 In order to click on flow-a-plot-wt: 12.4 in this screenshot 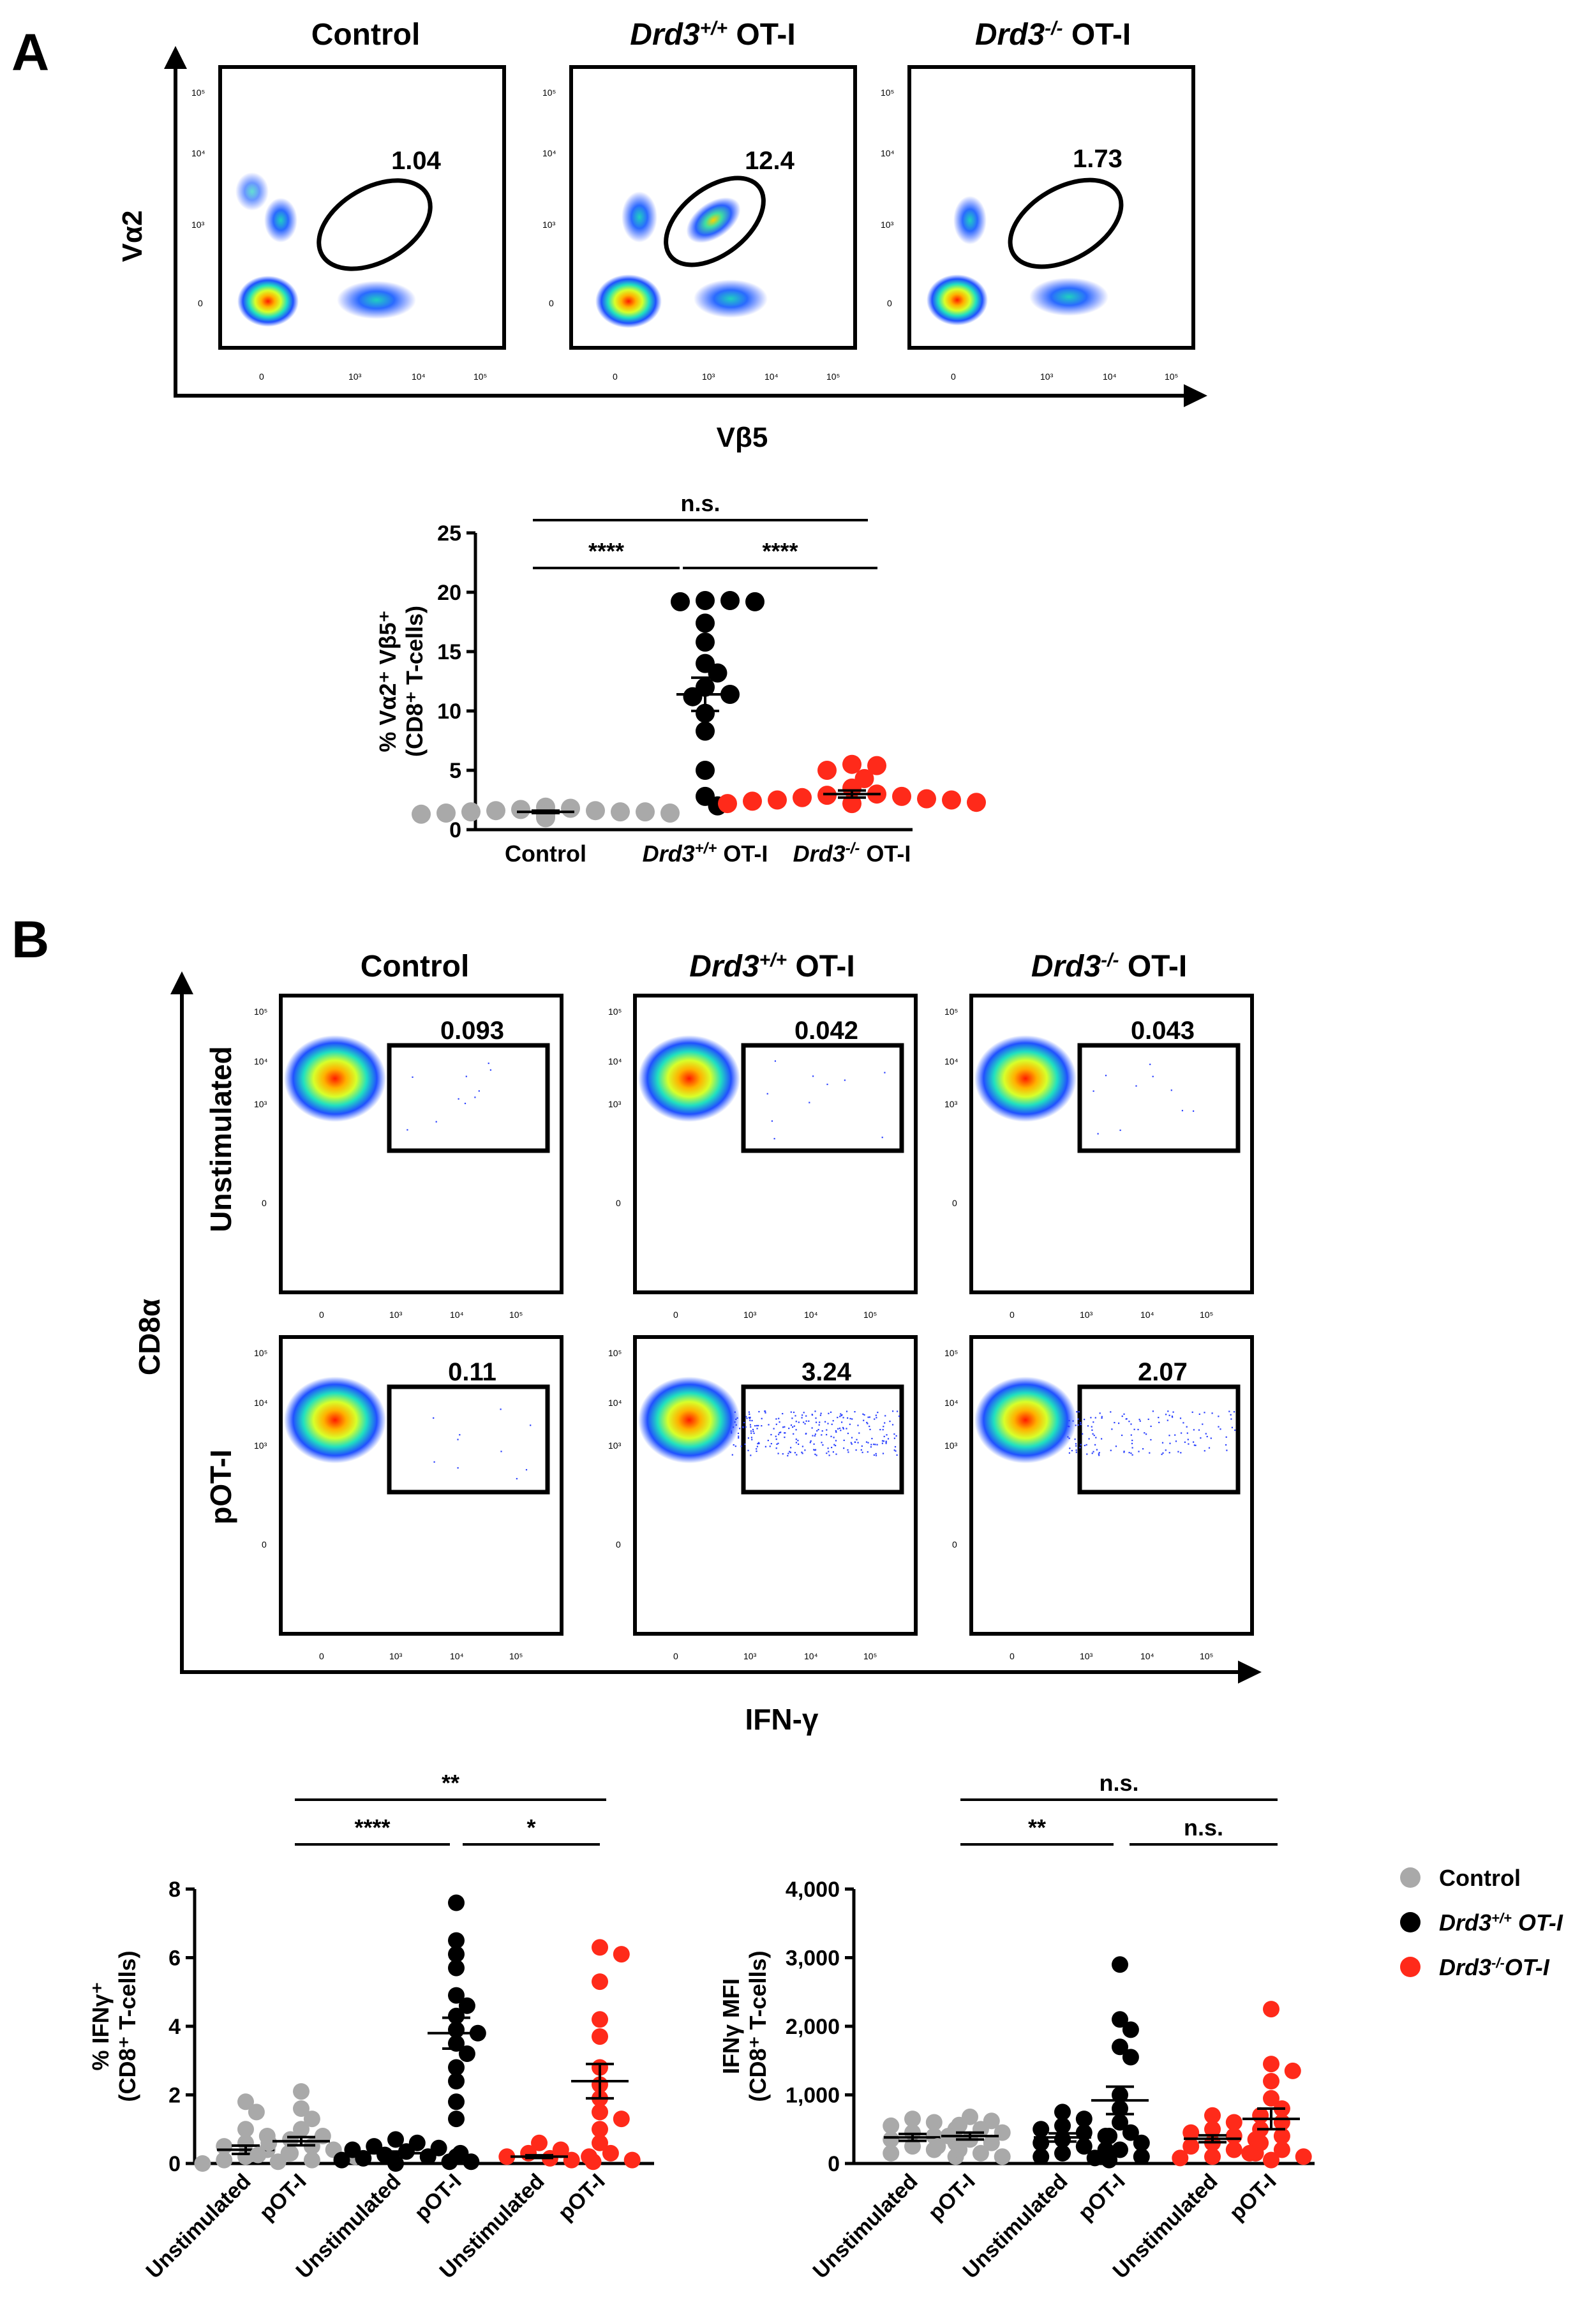, I will do `click(713, 207)`.